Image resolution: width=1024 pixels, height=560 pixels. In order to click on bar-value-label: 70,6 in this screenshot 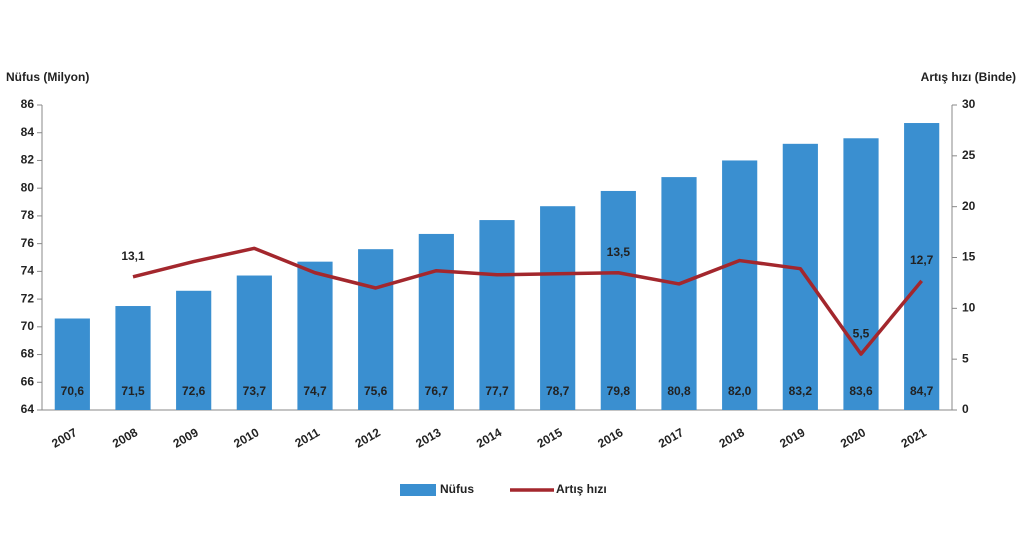, I will do `click(73, 391)`.